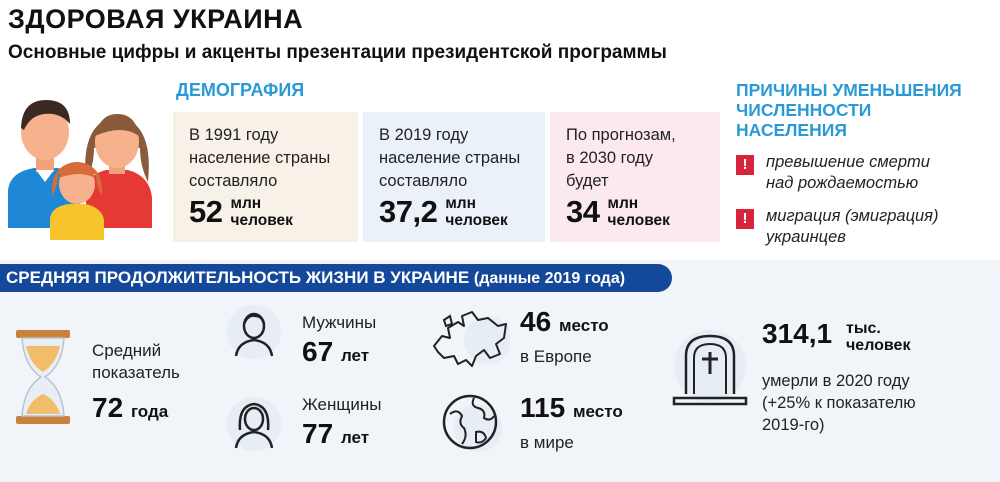 The height and width of the screenshot is (482, 1000). What do you see at coordinates (408, 211) in the screenshot?
I see `card-value: 37,2` at bounding box center [408, 211].